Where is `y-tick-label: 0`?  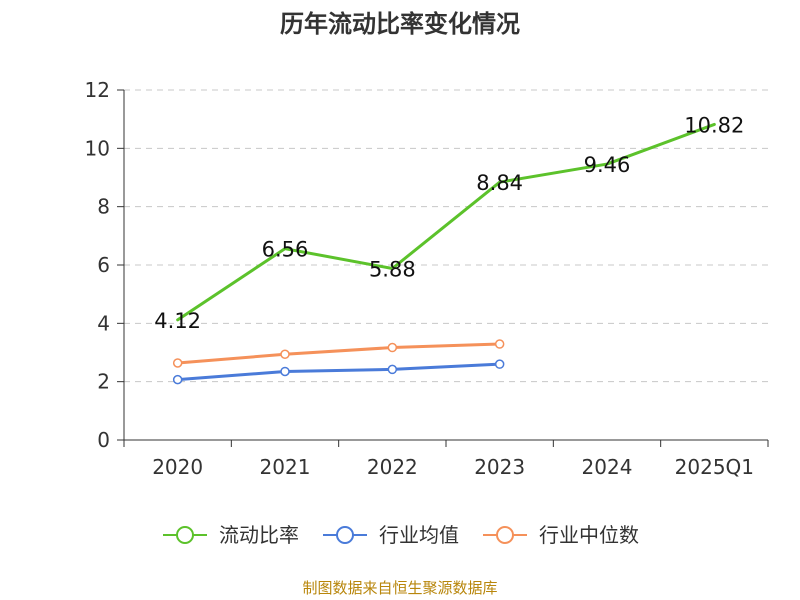
y-tick-label: 0 is located at coordinates (103, 440).